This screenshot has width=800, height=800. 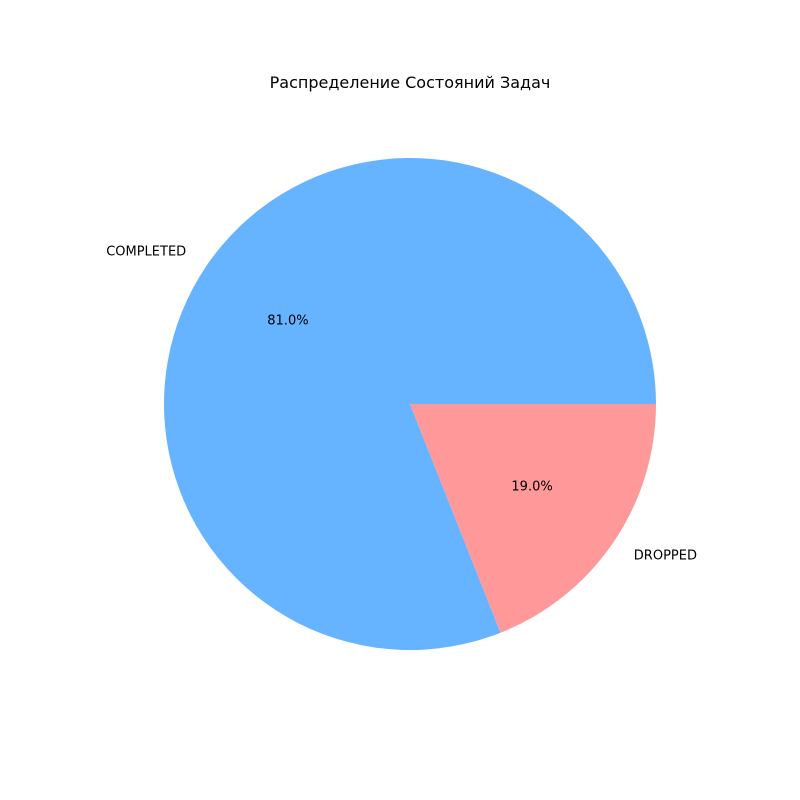 What do you see at coordinates (410, 82) in the screenshot?
I see `chart-title: Распределение Состояний Задач` at bounding box center [410, 82].